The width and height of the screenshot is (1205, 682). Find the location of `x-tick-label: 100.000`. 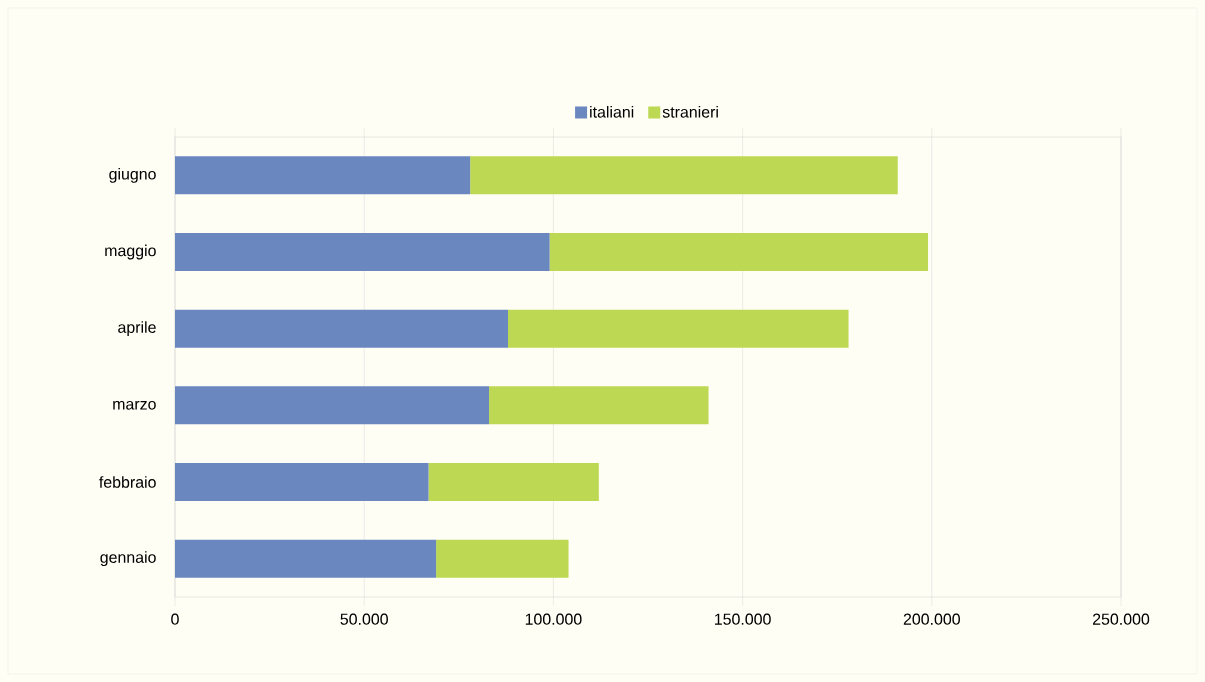

x-tick-label: 100.000 is located at coordinates (553, 619).